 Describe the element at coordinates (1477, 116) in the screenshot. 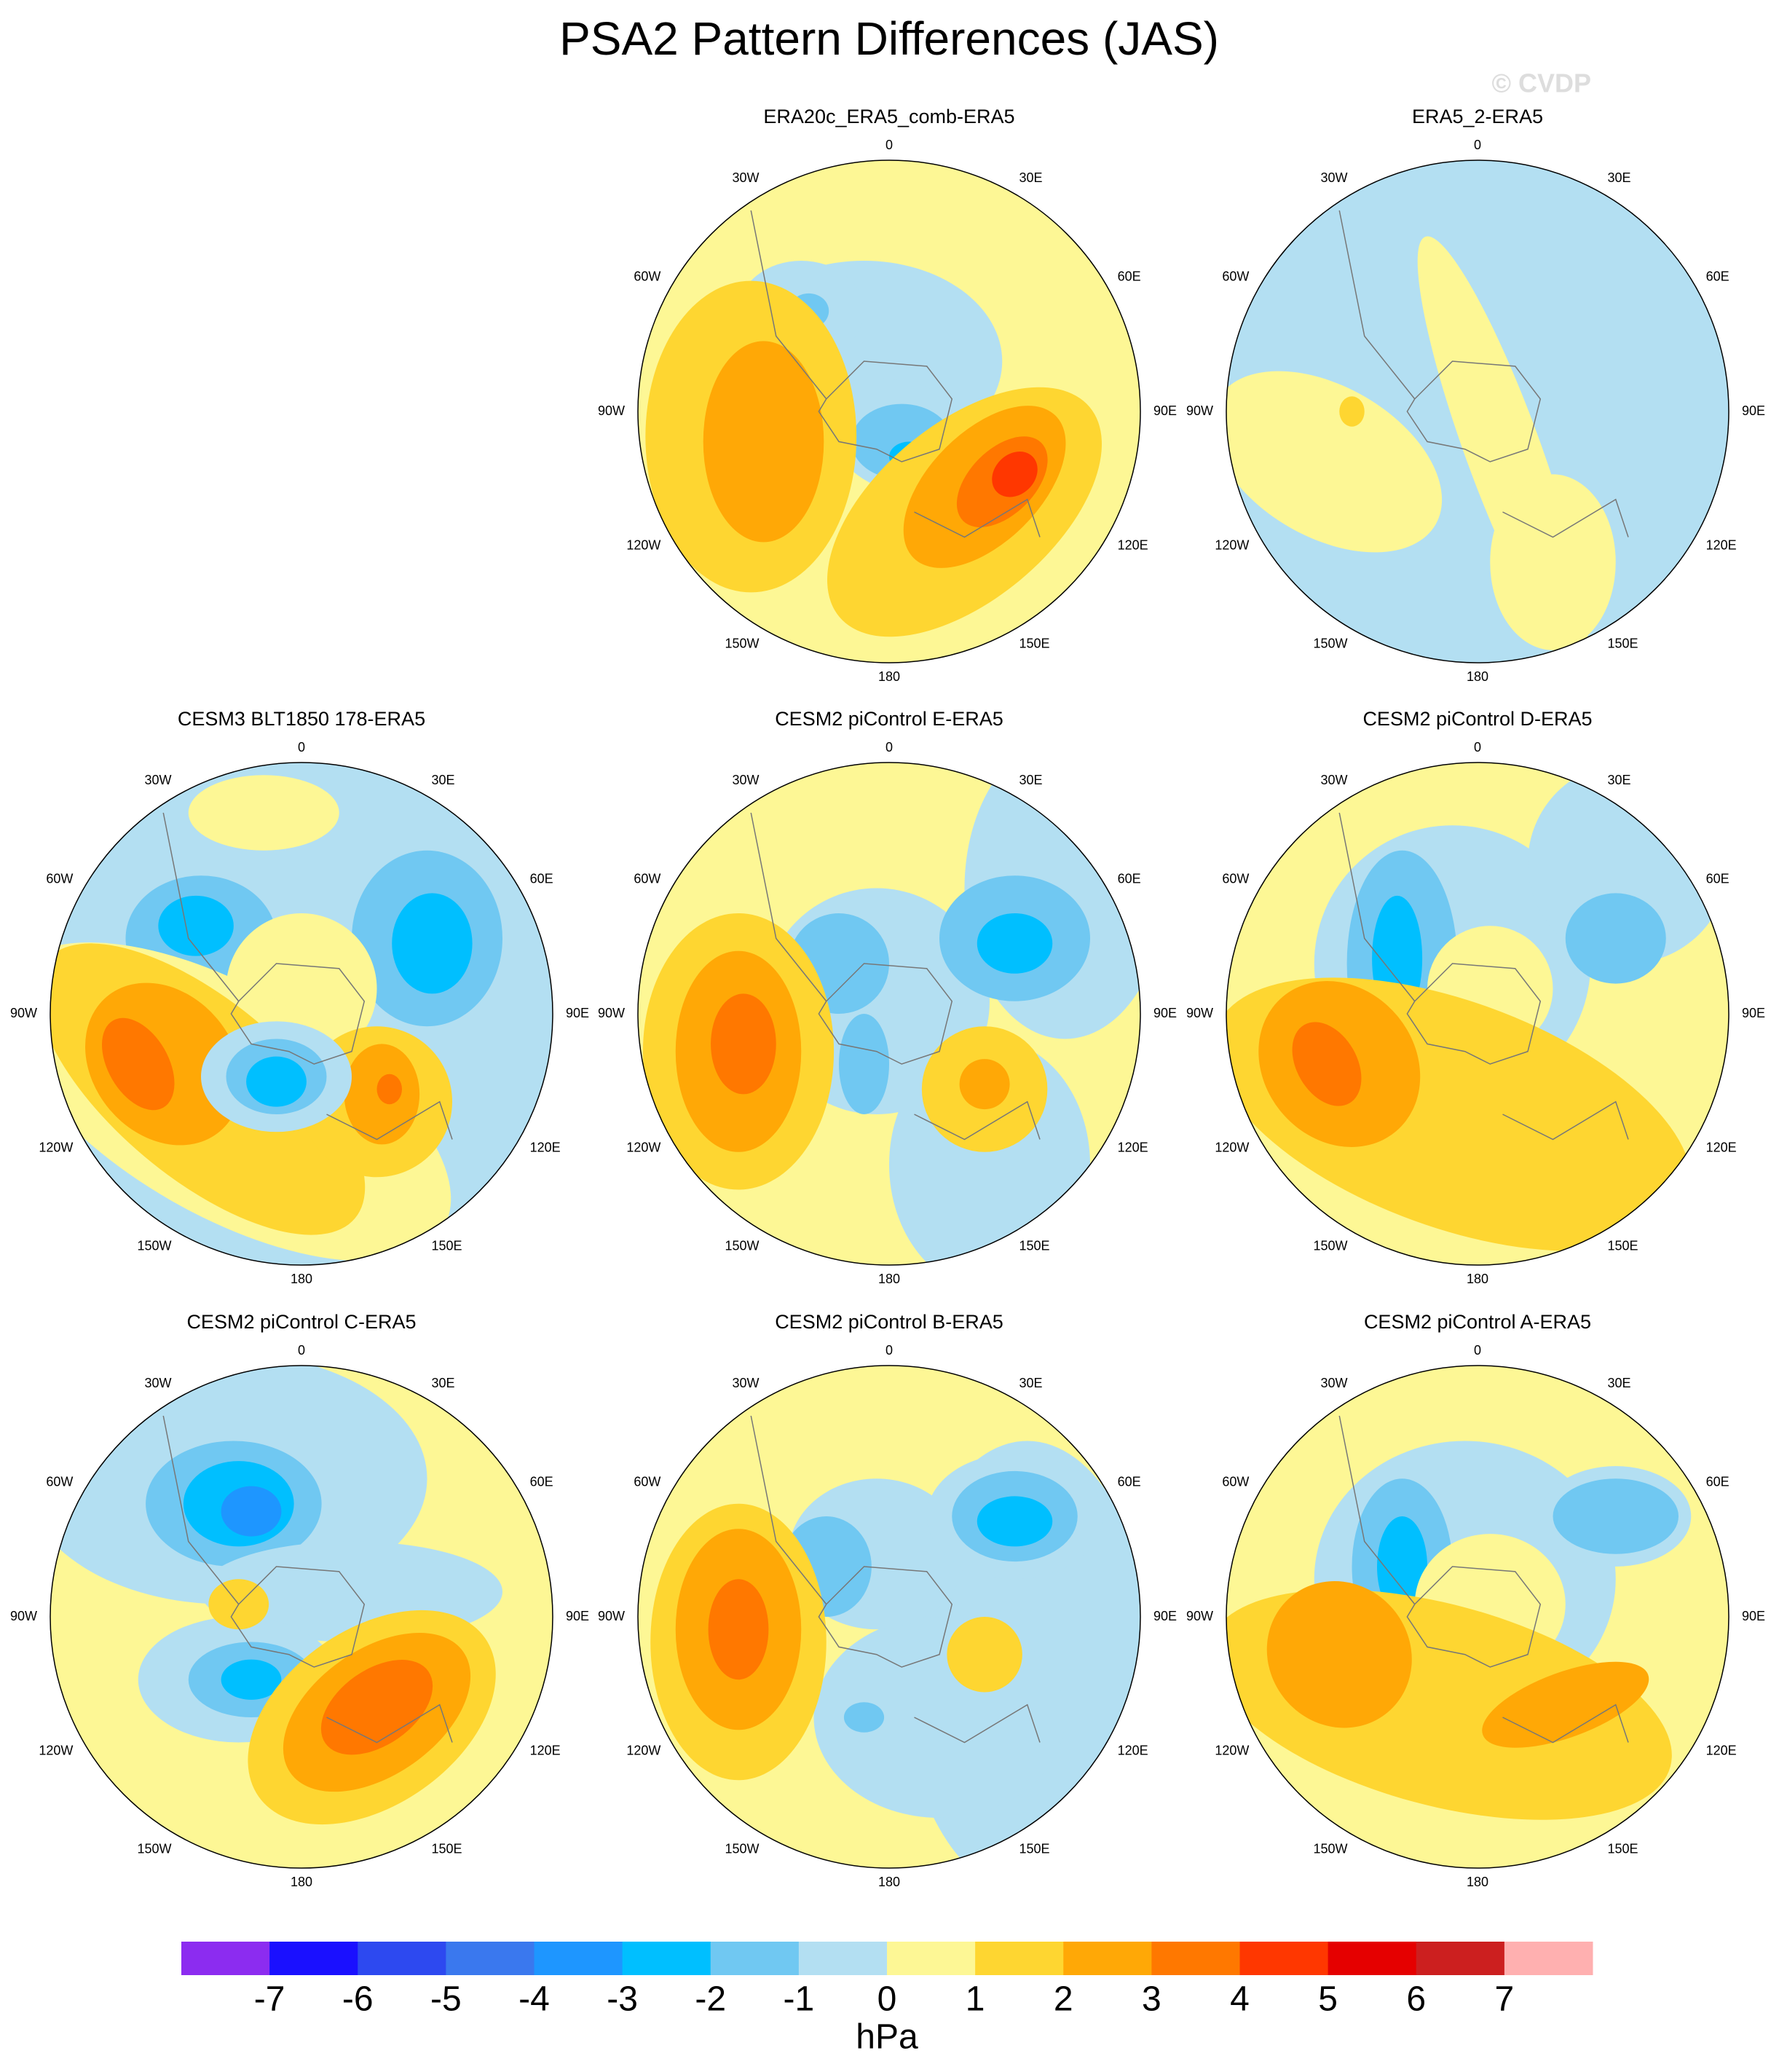

I see `panel-title: ERA5_2-ERA5` at that location.